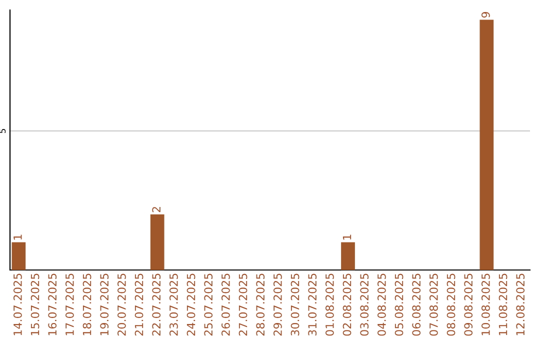  Describe the element at coordinates (381, 305) in the screenshot. I see `x-tick-label: 04.08.2025` at that location.